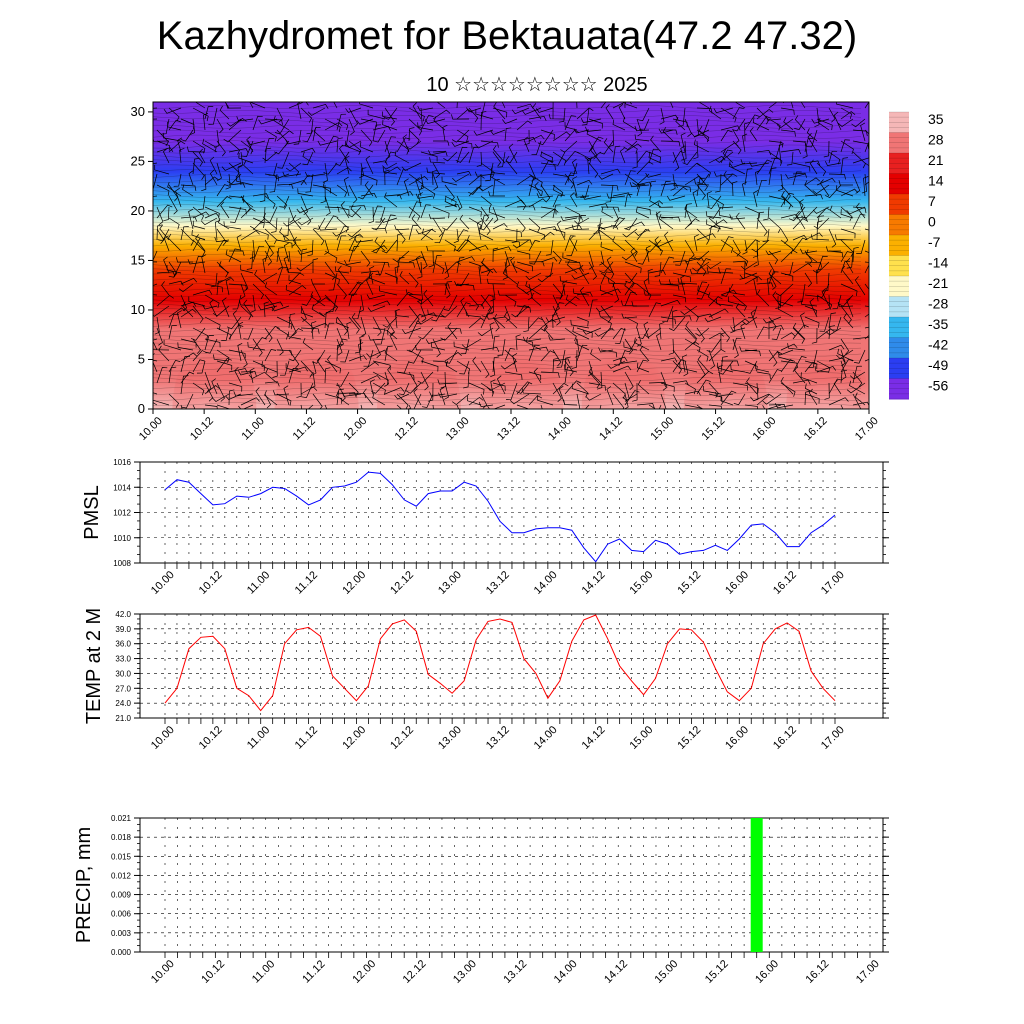 The width and height of the screenshot is (1024, 1024). What do you see at coordinates (785, 738) in the screenshot?
I see `x-tick-label: 16.12` at bounding box center [785, 738].